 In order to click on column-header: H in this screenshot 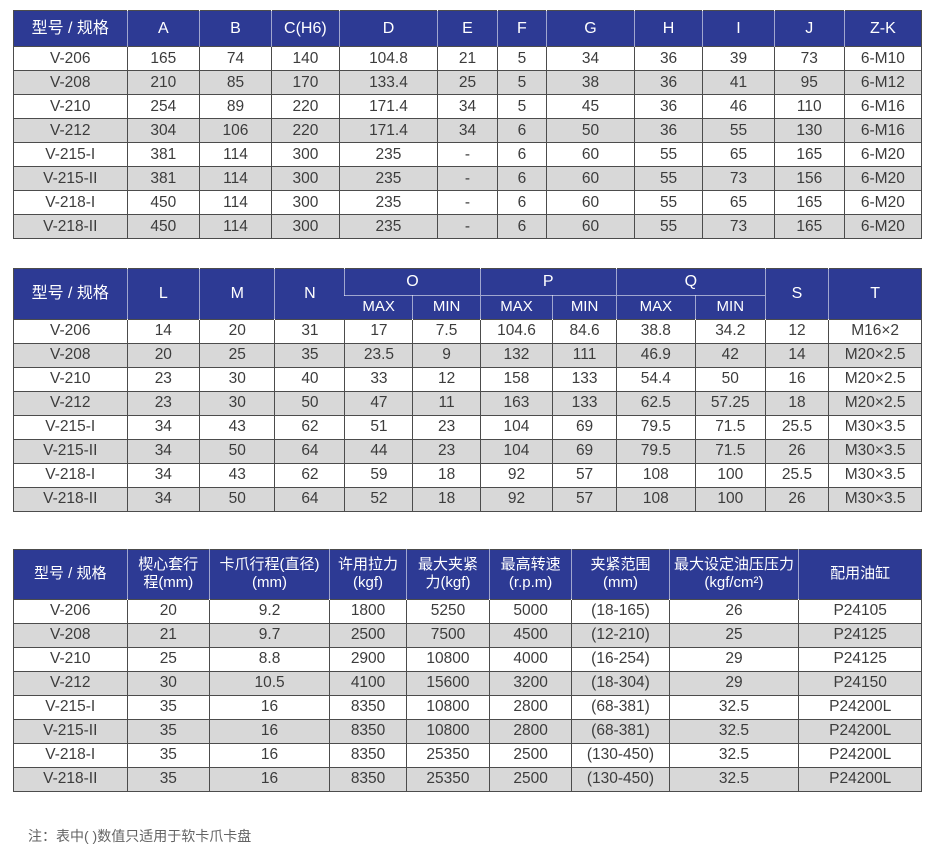, I will do `click(668, 28)`.